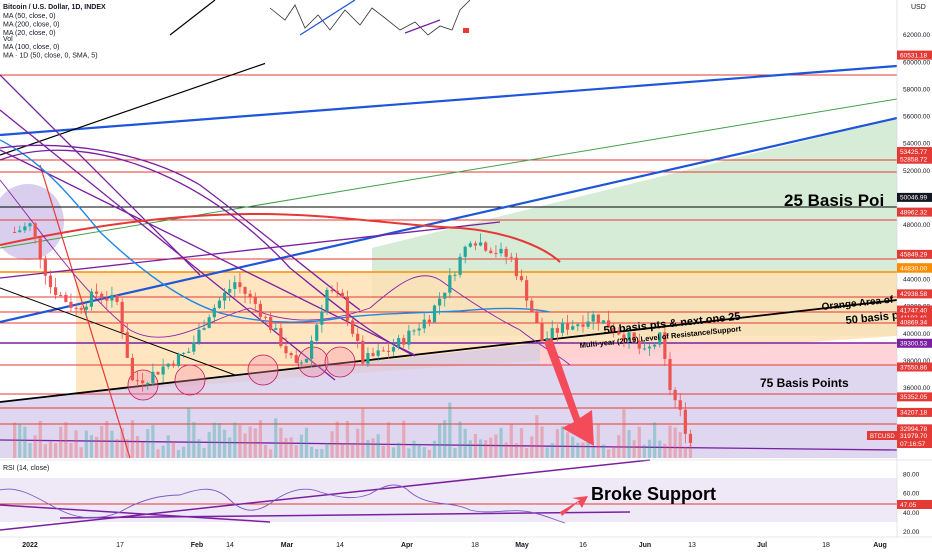  I want to click on black-down-line, so click(118, 331).